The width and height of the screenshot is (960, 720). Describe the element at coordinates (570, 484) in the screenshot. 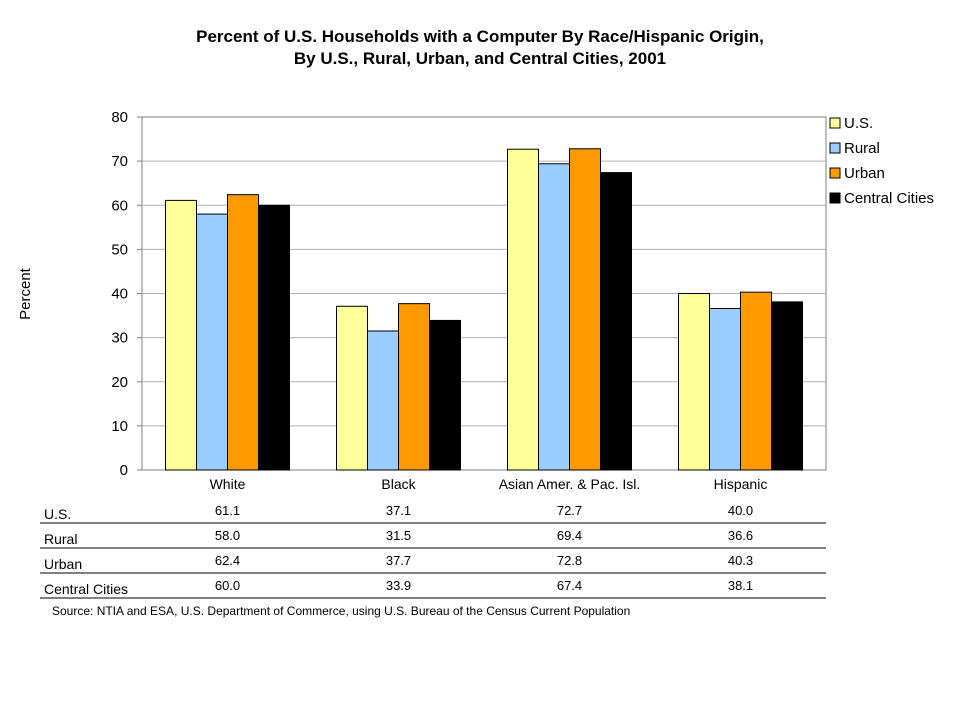

I see `x-category-label: Asian Amer. & Pac. Isl.` at that location.